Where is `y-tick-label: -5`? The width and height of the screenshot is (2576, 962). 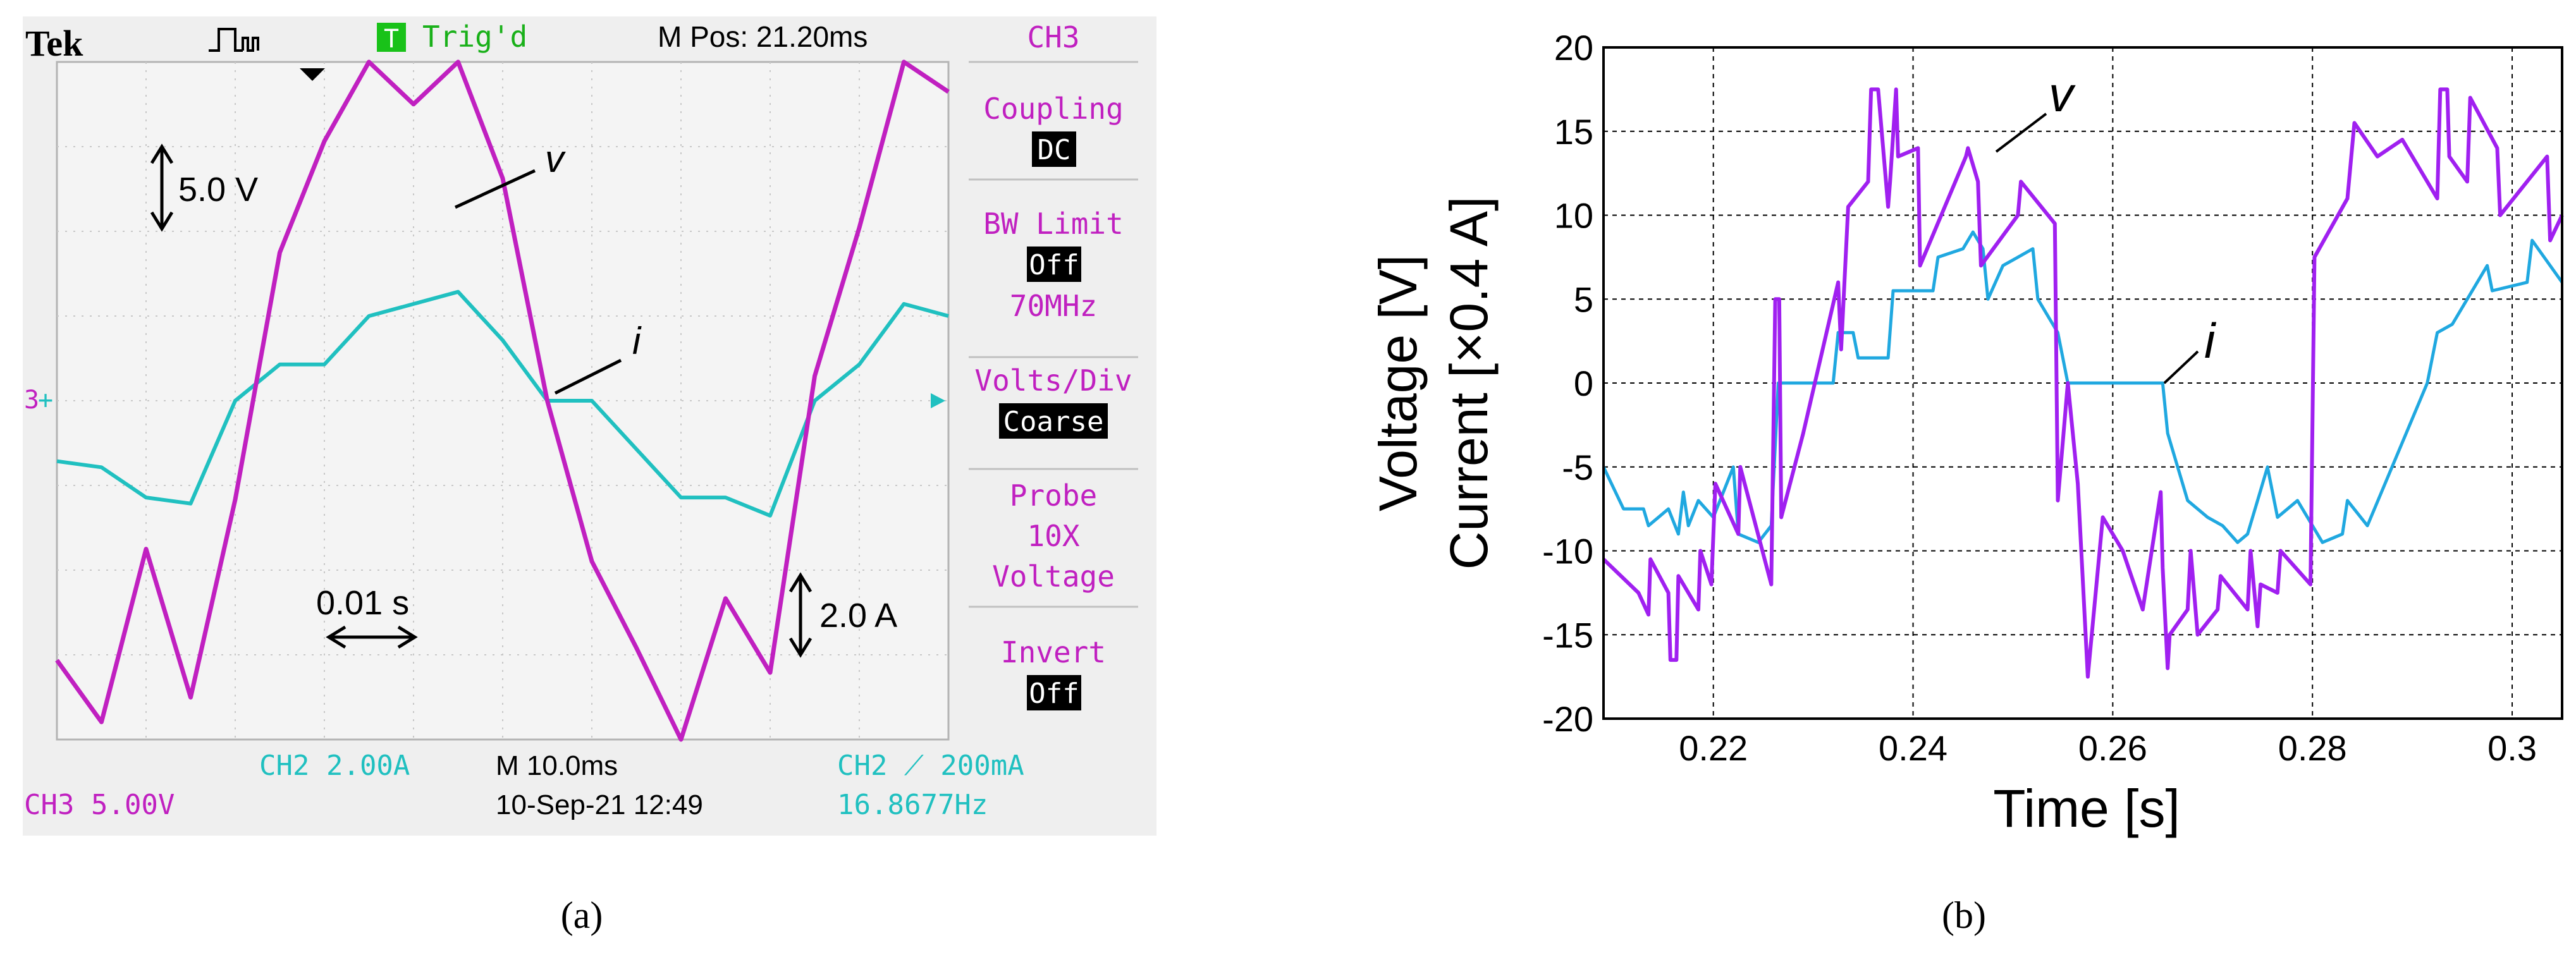
y-tick-label: -5 is located at coordinates (1577, 467).